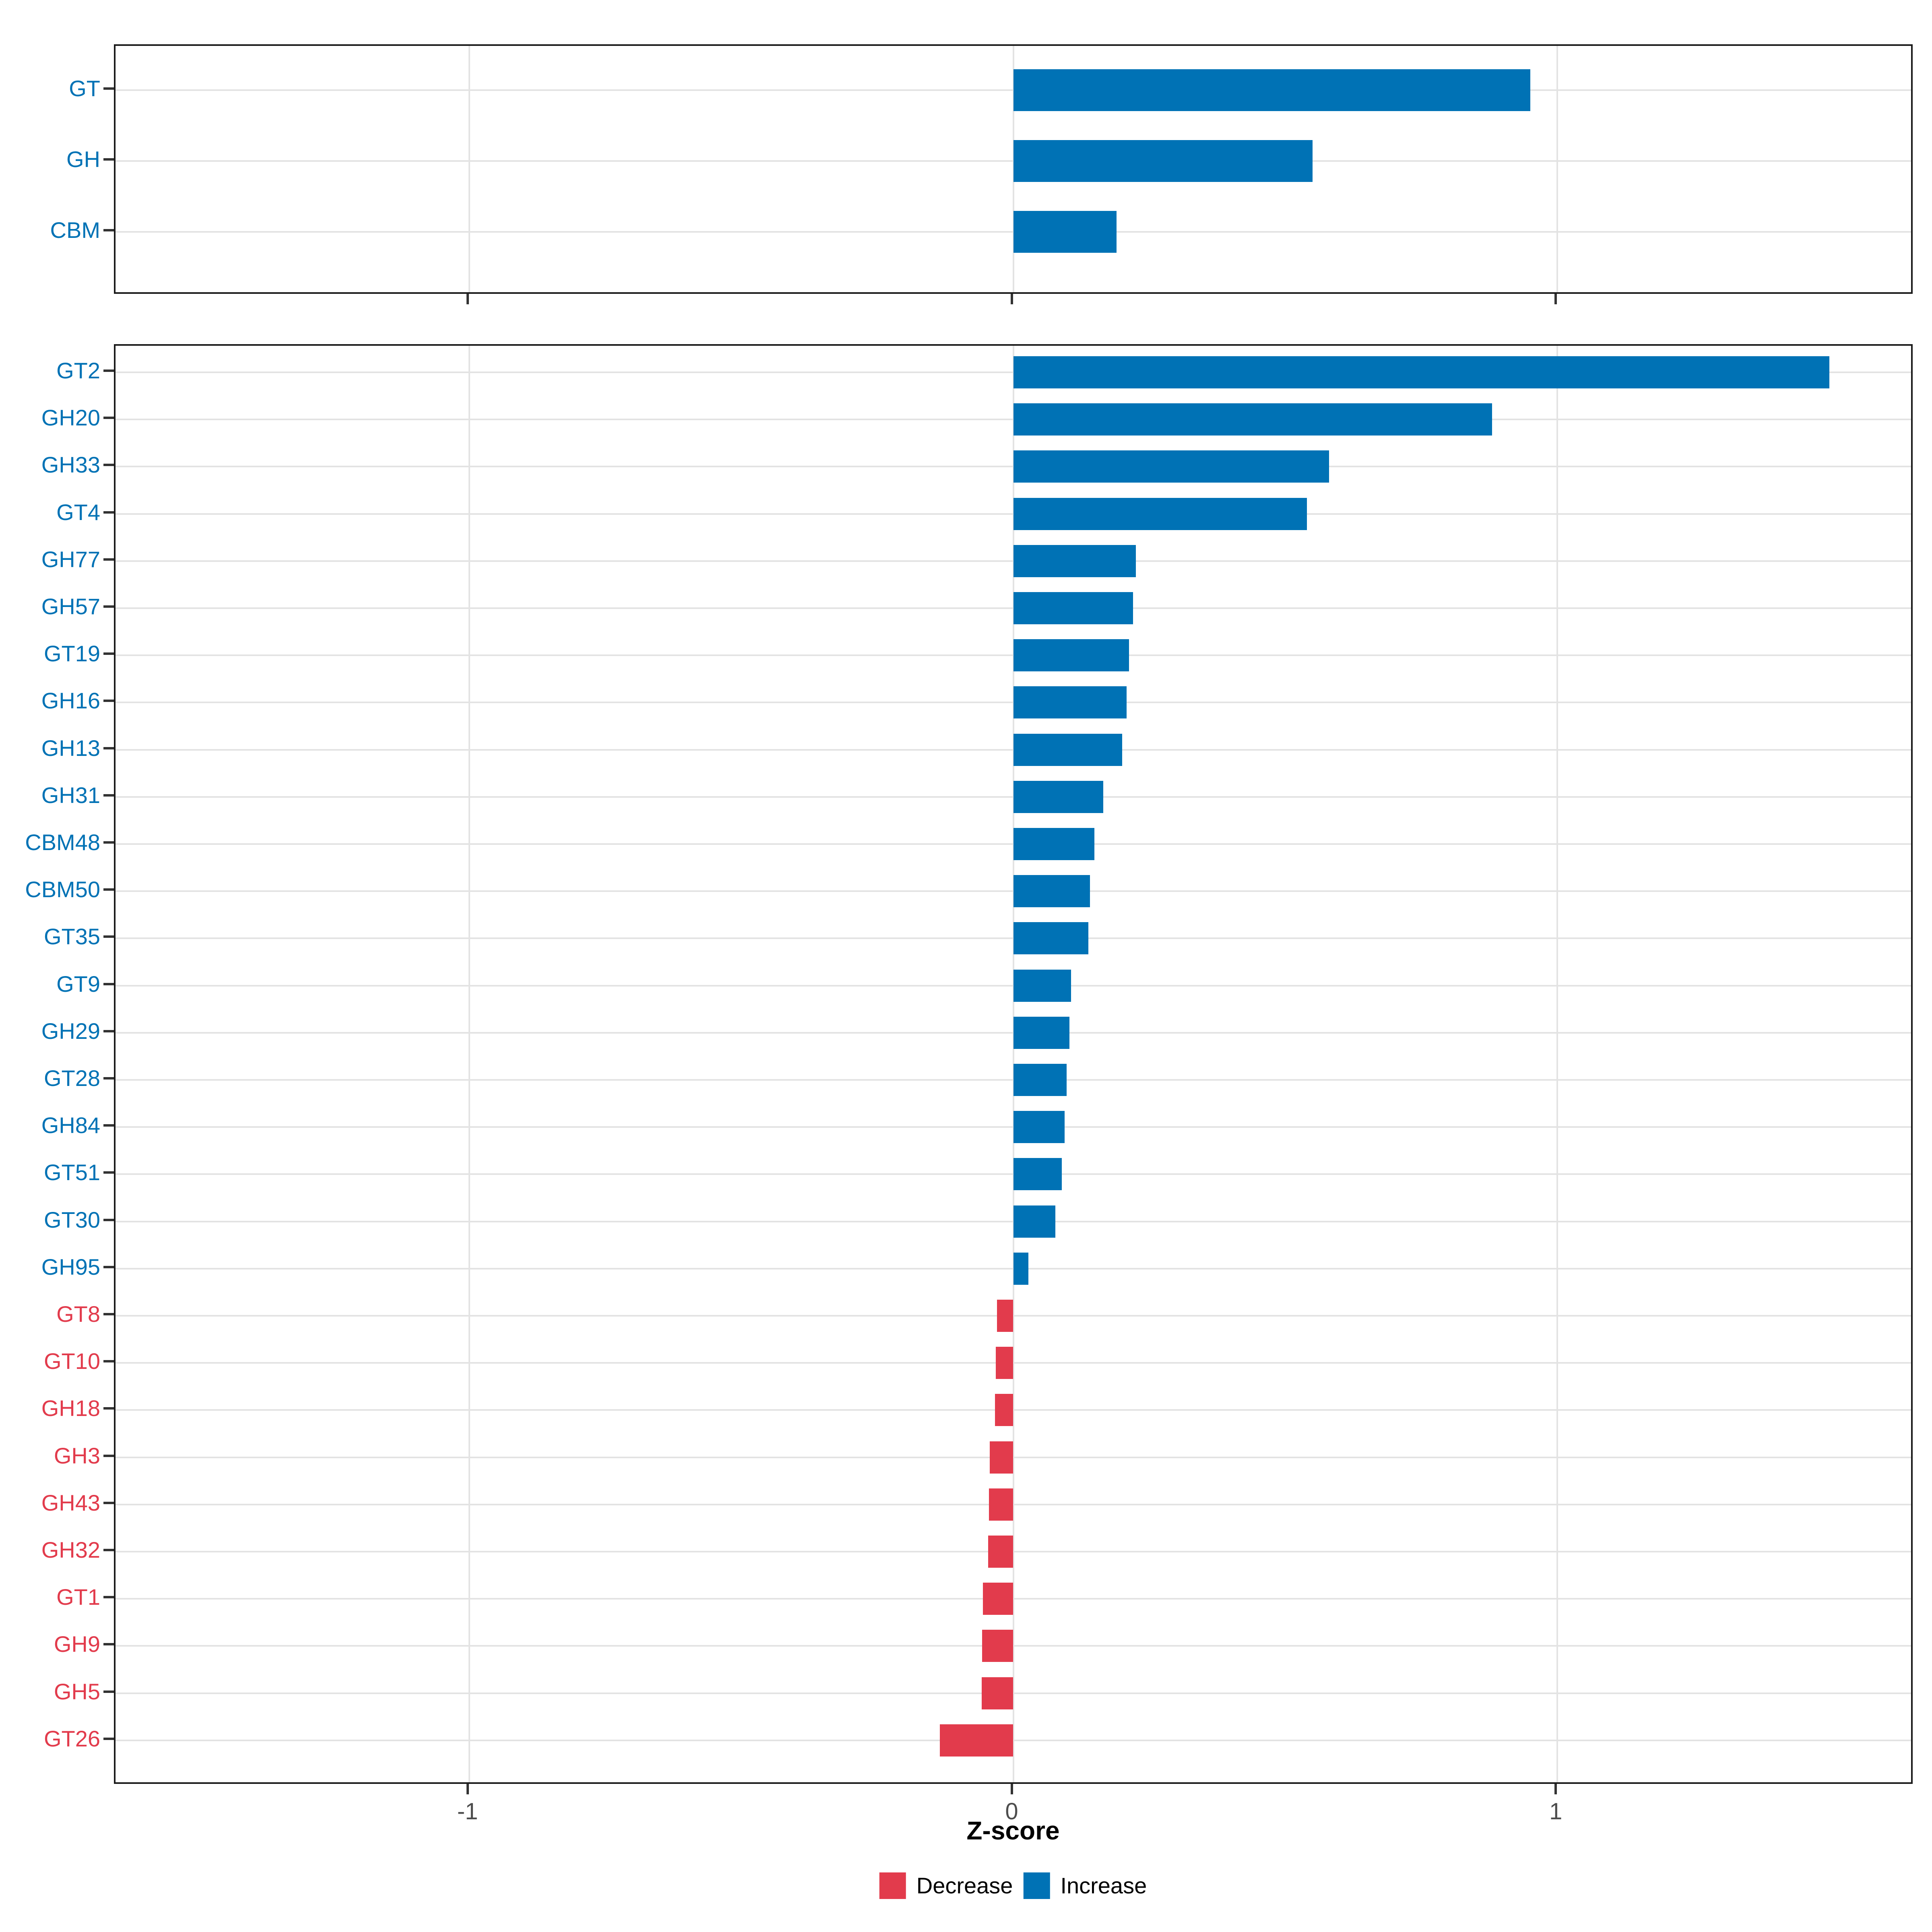 The width and height of the screenshot is (1932, 1932). What do you see at coordinates (1271, 90) in the screenshot?
I see `bar-GT` at bounding box center [1271, 90].